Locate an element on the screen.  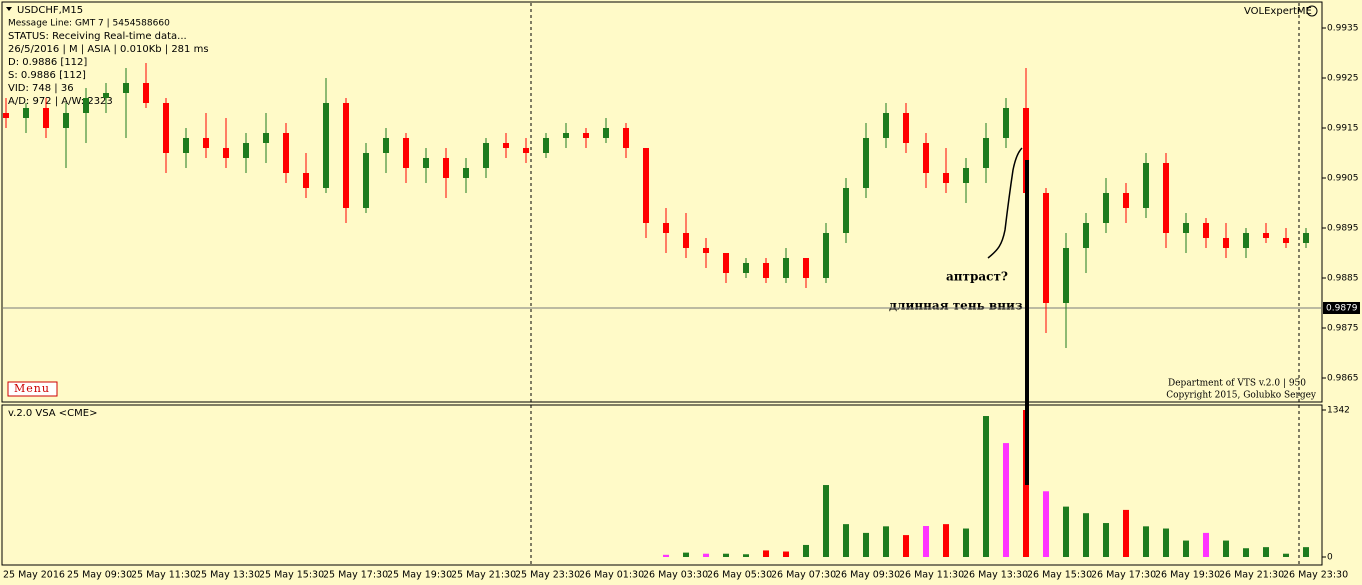
info-line: S: 0.9886 [112] is located at coordinates (47, 75).